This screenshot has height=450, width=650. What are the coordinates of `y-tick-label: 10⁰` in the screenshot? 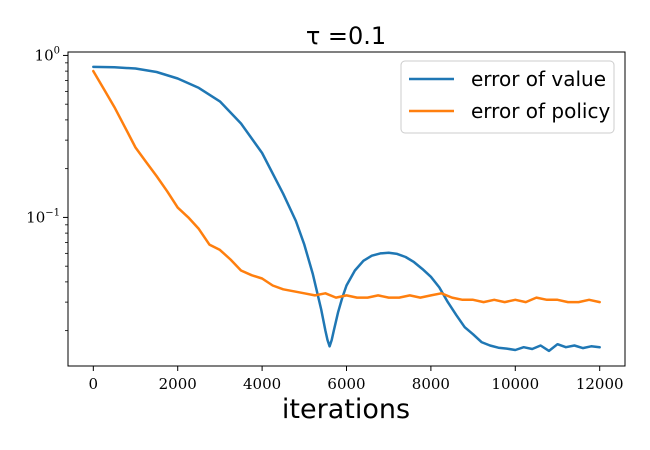 It's located at (47, 54).